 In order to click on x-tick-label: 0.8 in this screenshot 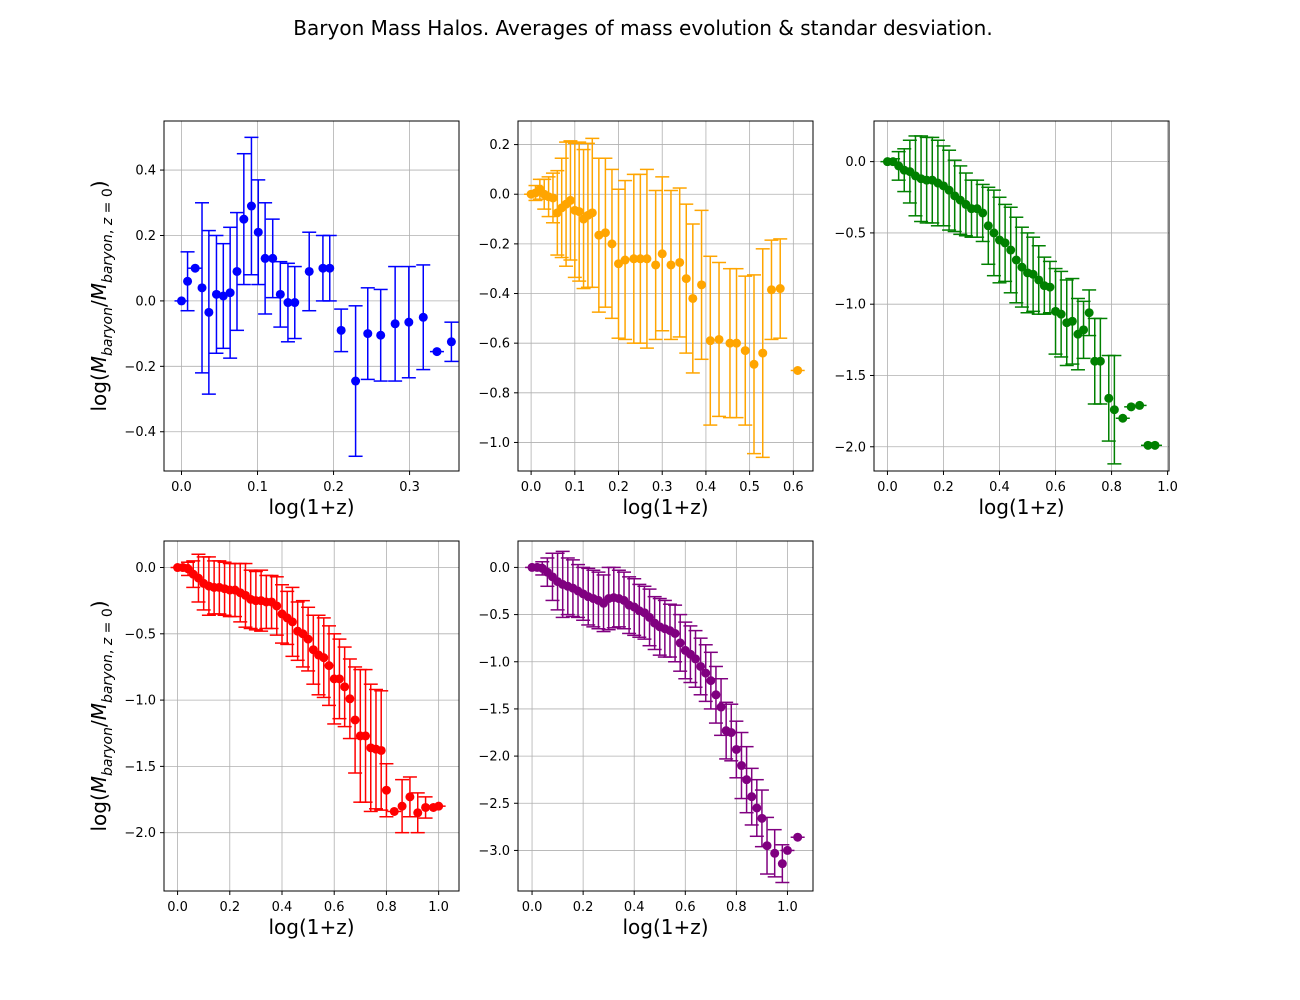, I will do `click(736, 907)`.